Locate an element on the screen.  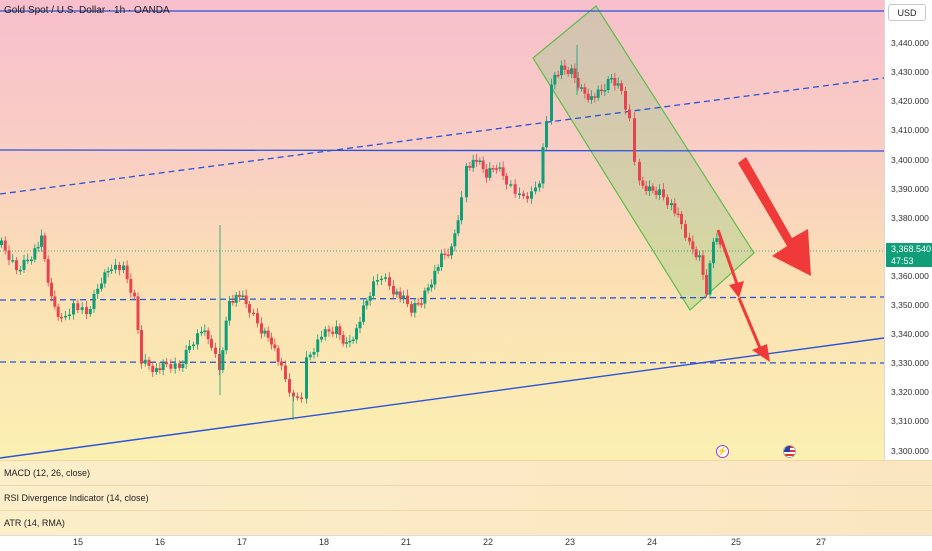
indicator-label: ATR (14, RMA) is located at coordinates (34, 523).